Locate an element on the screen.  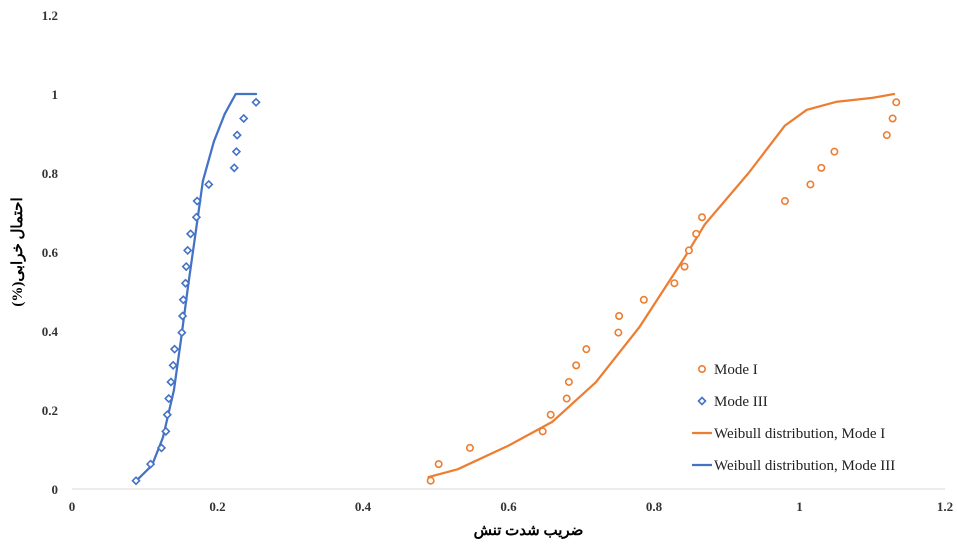
x-tick-label: 1.2 is located at coordinates (945, 506).